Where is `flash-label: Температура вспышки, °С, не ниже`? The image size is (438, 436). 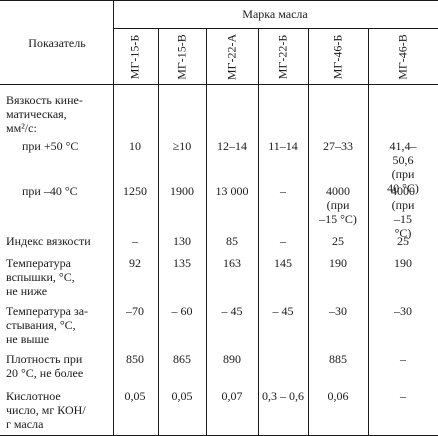 flash-label: Температура вспышки, °С, не ниже is located at coordinates (40, 277).